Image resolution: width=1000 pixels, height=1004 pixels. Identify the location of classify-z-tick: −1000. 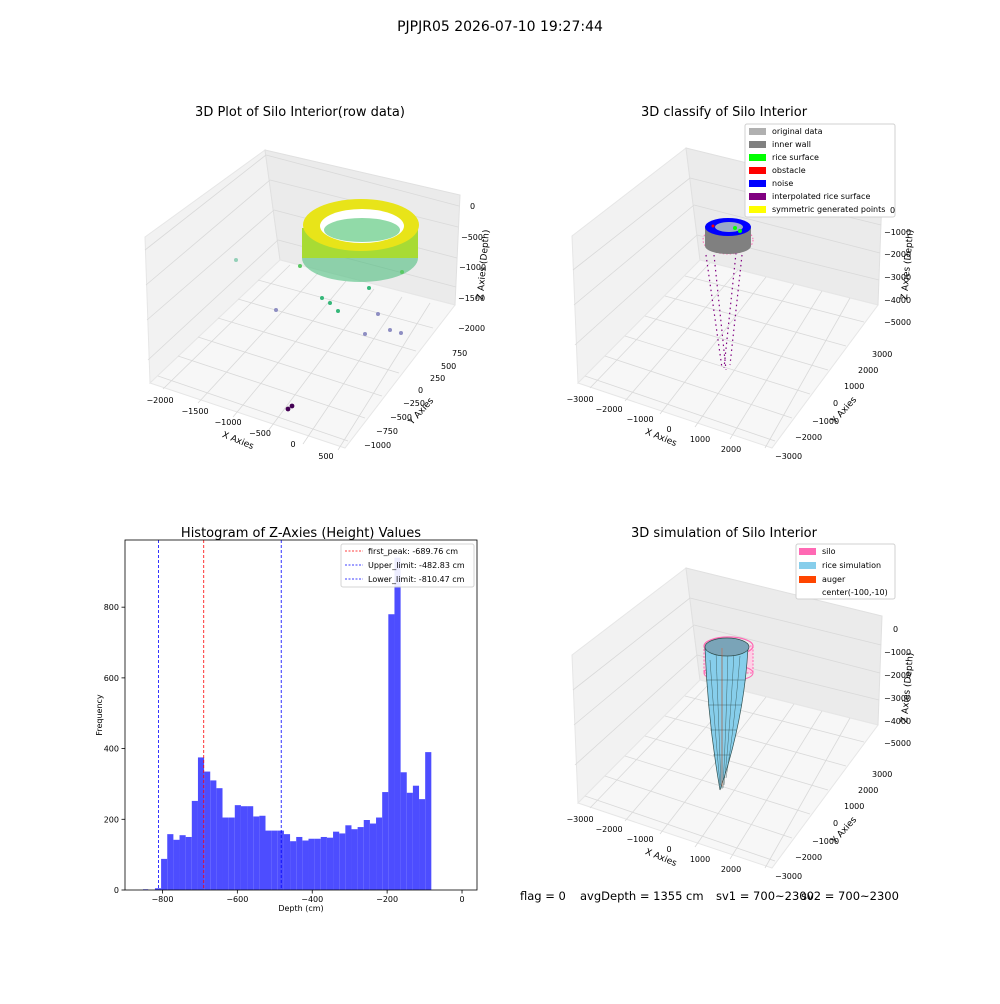
(897, 232).